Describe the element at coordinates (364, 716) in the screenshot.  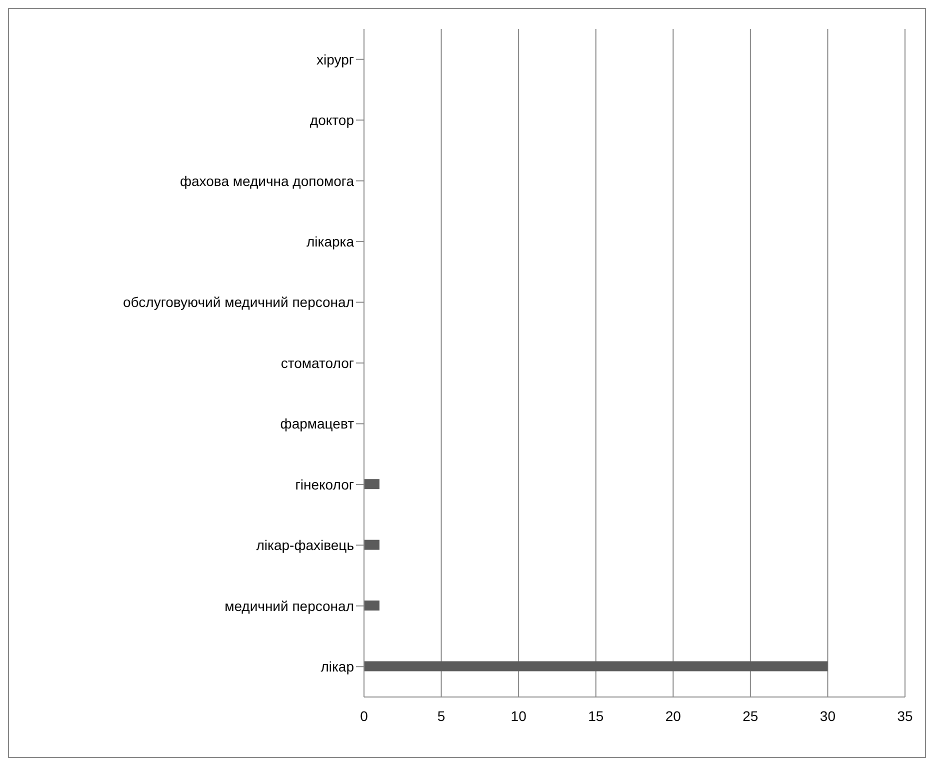
I see `x-tick-label: 0` at that location.